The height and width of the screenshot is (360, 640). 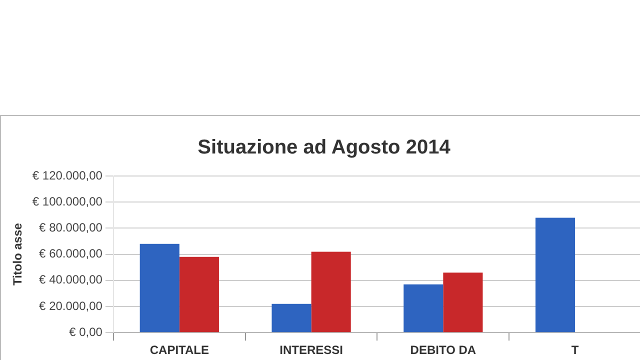 I want to click on x-tick-label: DEBITO DA, so click(x=443, y=350).